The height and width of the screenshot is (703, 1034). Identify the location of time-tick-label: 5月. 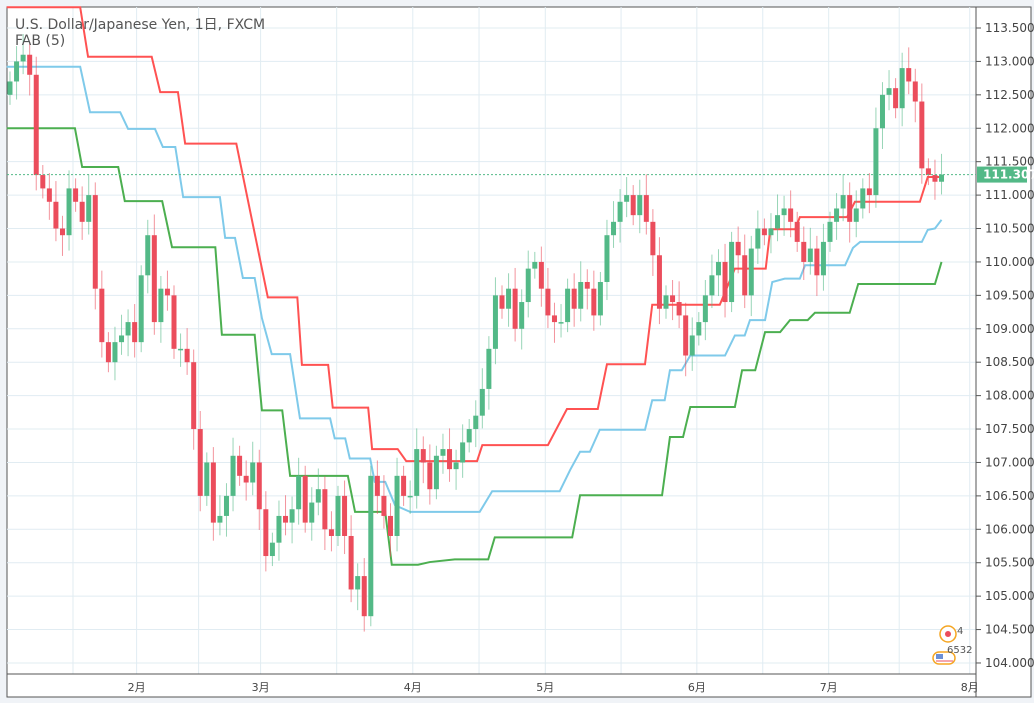
(545, 687).